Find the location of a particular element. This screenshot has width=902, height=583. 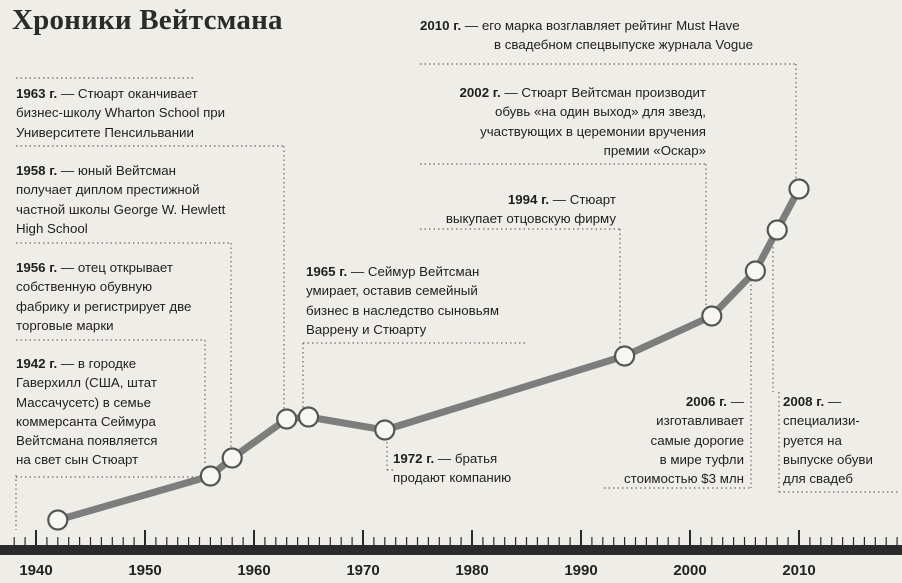

axis-label-1960: 1960 is located at coordinates (254, 570).